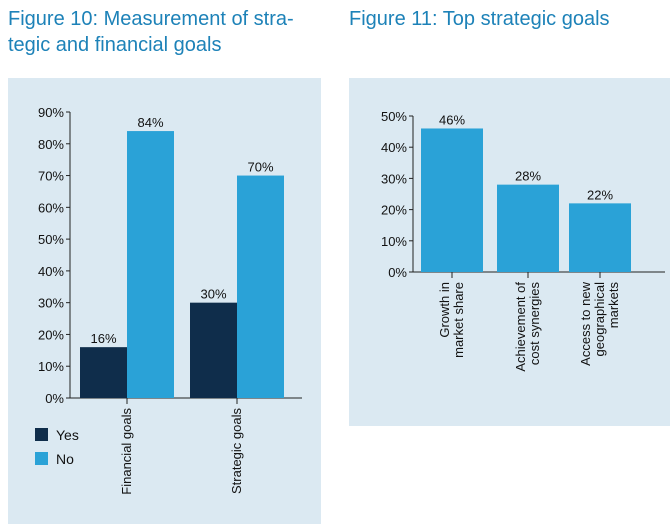 The height and width of the screenshot is (528, 671). I want to click on fig11-category-label: markets, so click(613, 305).